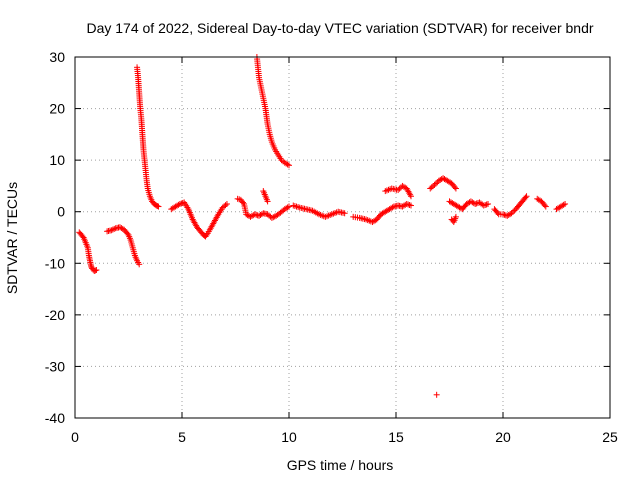 The image size is (640, 480). Describe the element at coordinates (61, 212) in the screenshot. I see `y-tick-label: 0` at that location.